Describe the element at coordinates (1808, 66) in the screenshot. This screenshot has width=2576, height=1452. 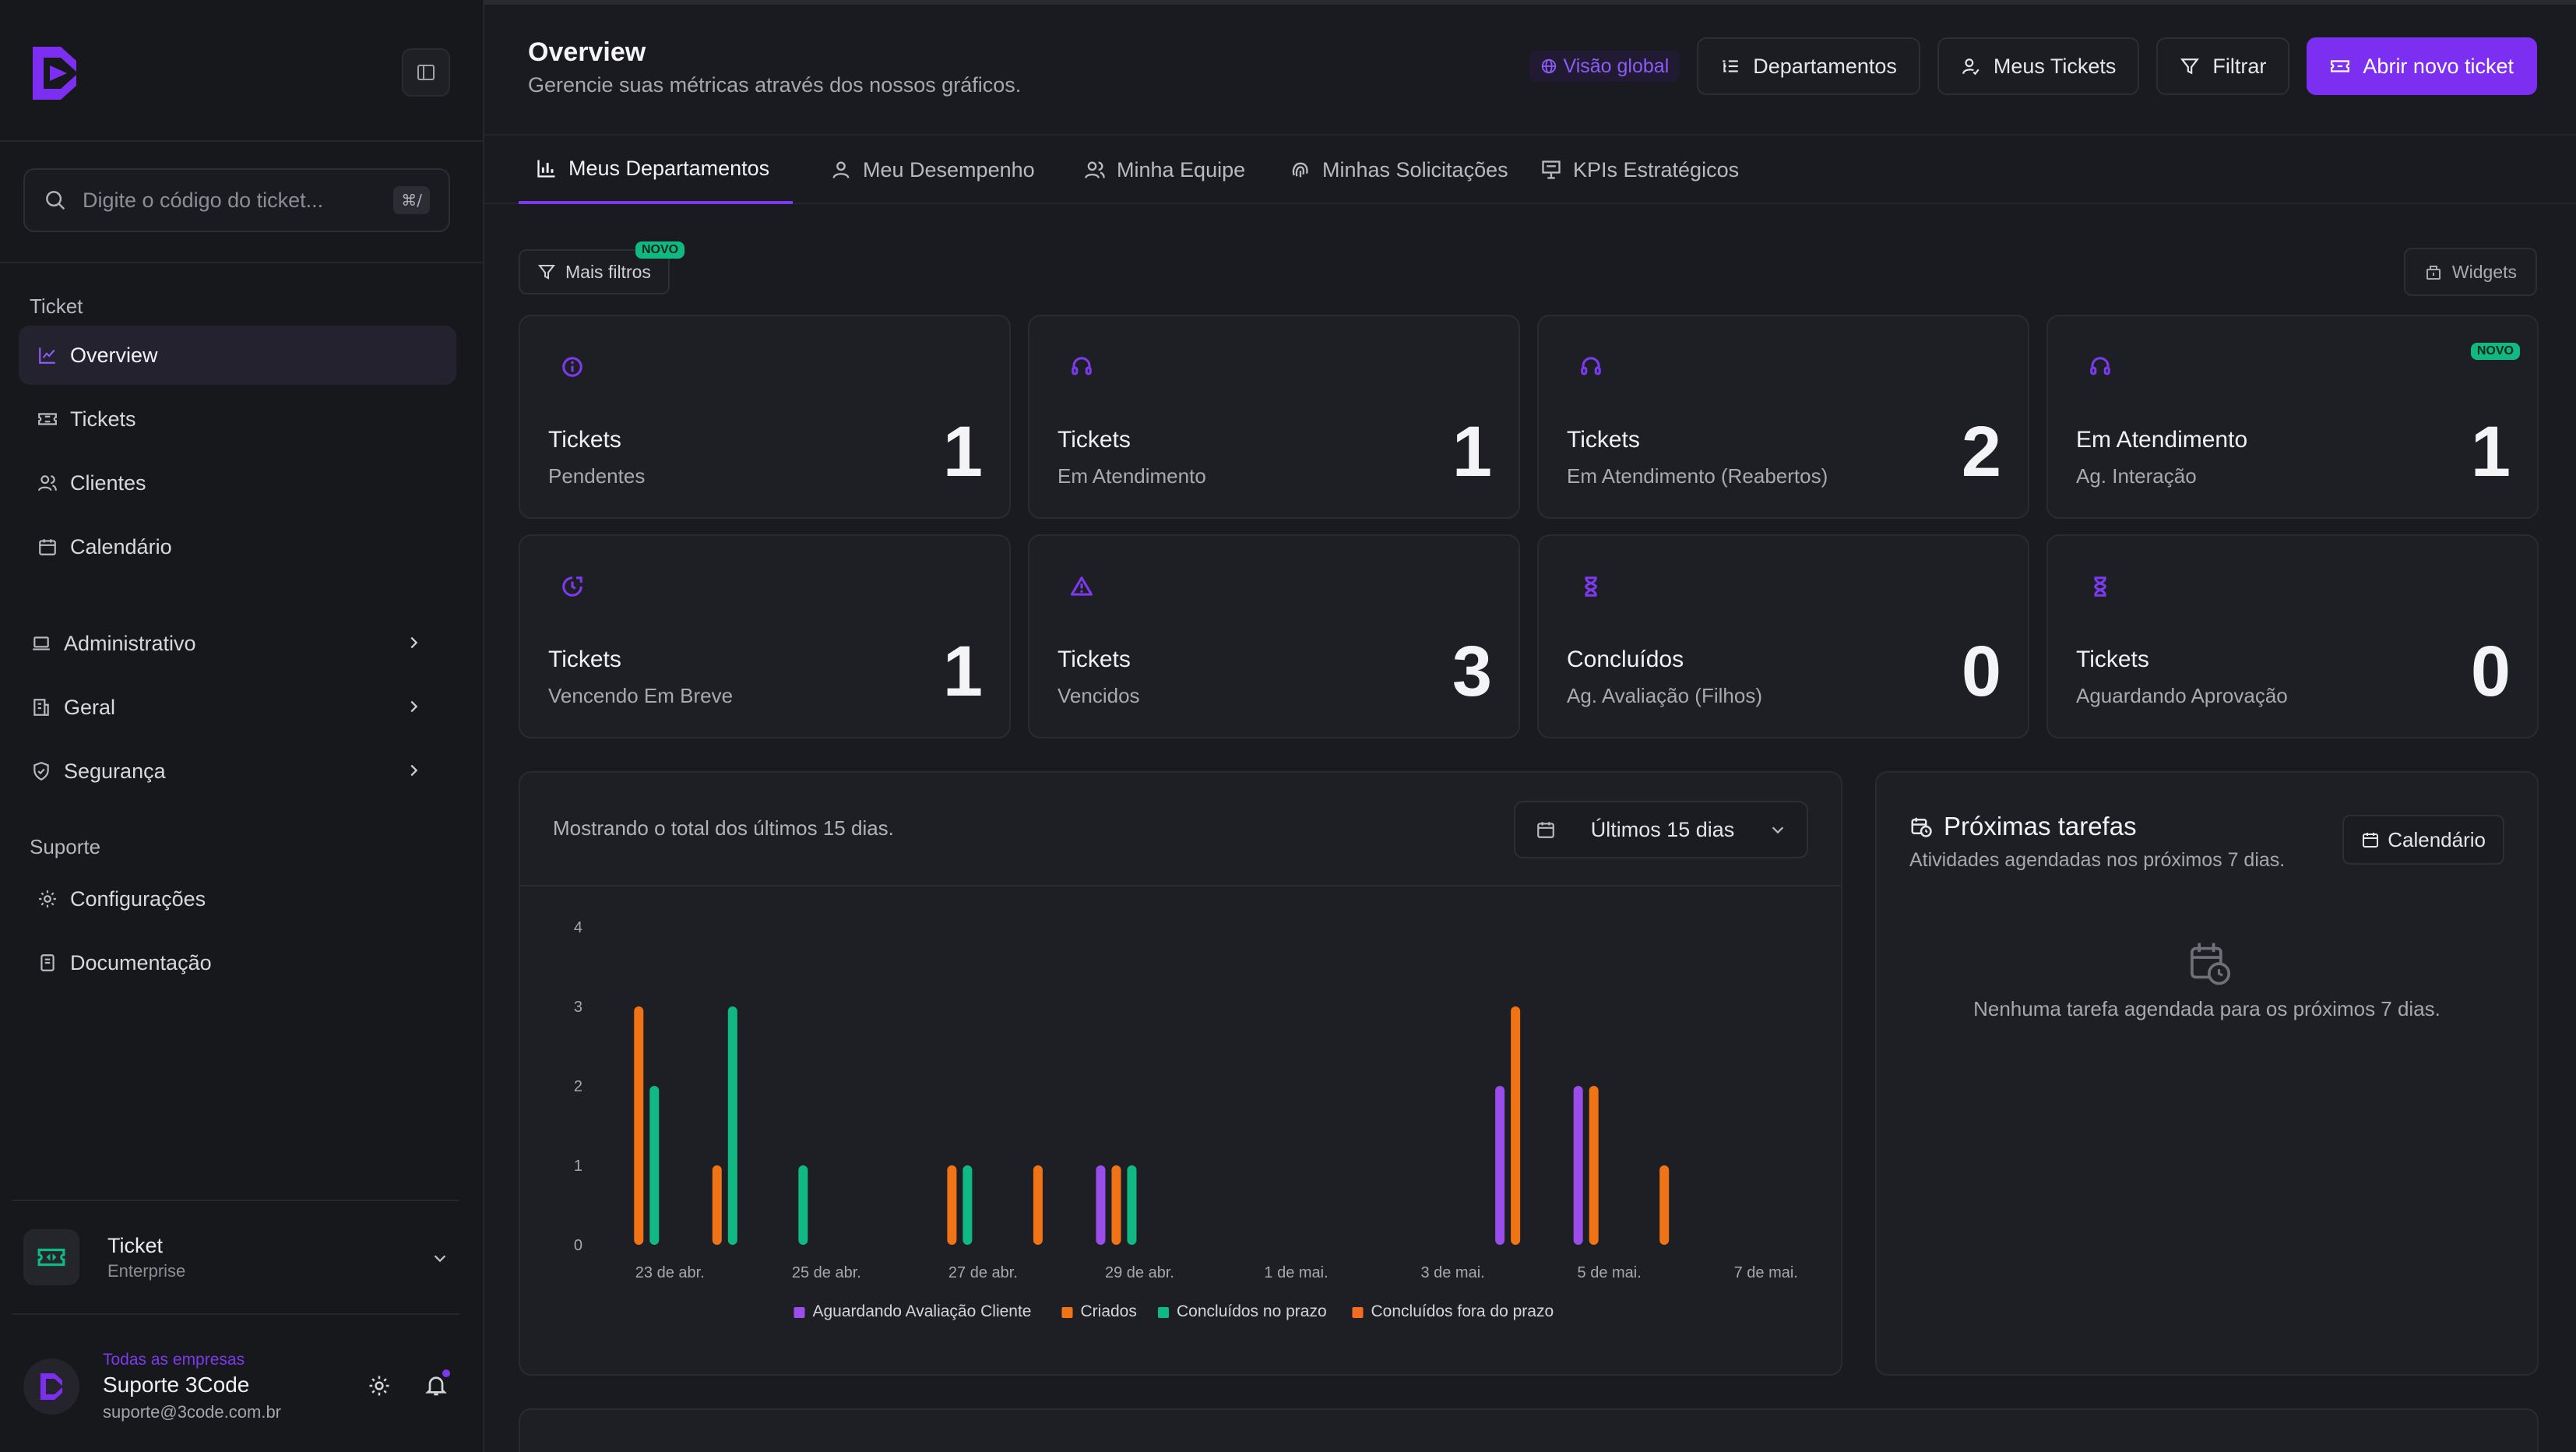
I see `departments-button: Departamentos` at that location.